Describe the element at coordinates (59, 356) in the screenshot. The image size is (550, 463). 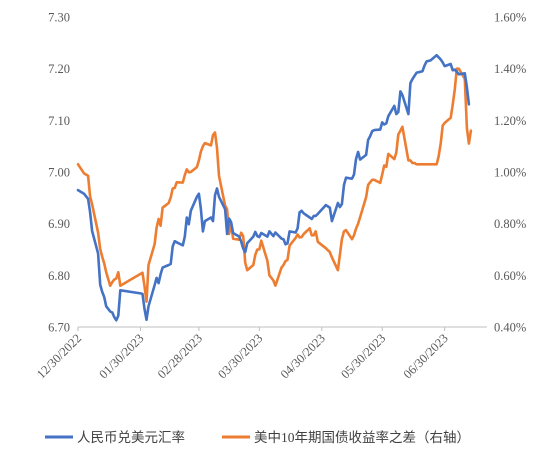
I see `x-tick-label: 12/30/2022` at that location.